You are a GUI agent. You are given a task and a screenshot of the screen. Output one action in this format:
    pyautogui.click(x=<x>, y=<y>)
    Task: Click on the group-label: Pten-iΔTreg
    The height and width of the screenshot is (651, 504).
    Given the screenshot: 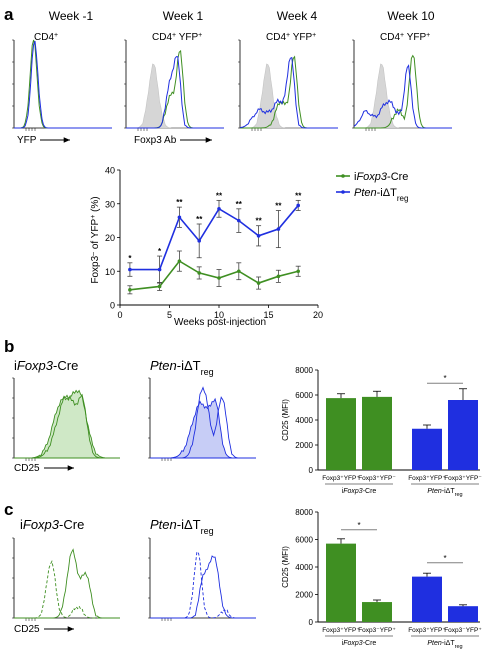 What is the action you would take?
    pyautogui.click(x=444, y=645)
    